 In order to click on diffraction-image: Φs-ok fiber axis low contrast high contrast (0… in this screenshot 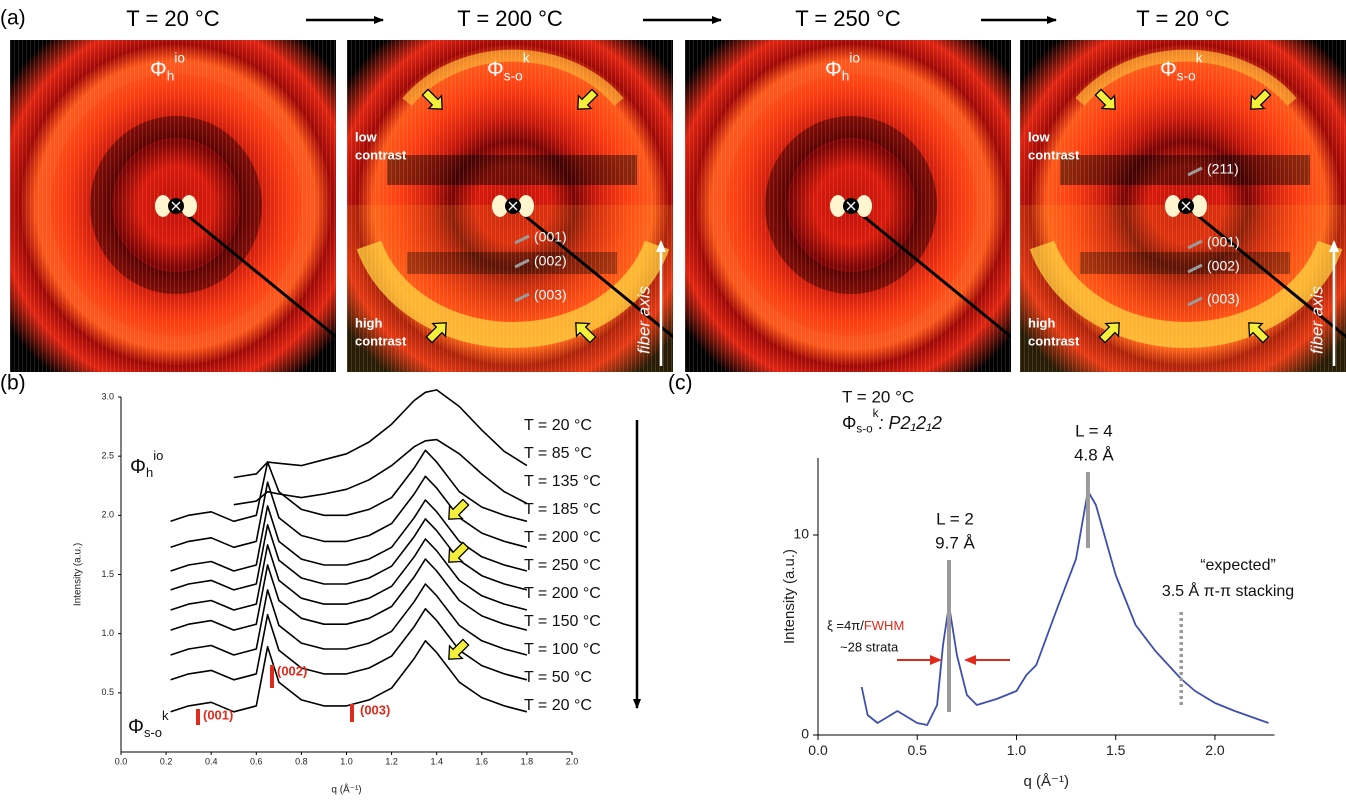, I will do `click(510, 206)`.